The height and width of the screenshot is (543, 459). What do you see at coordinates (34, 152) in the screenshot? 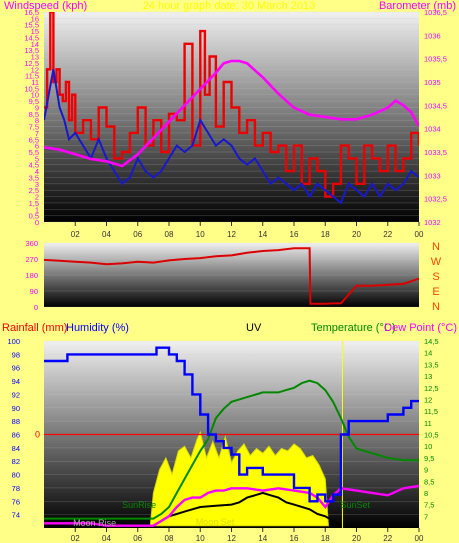
I see `windspeed-tick-label: 5,5` at bounding box center [34, 152].